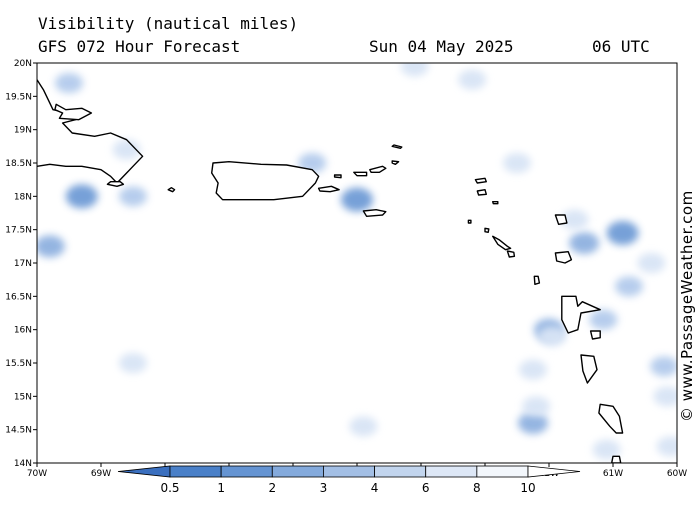 The height and width of the screenshot is (525, 700). I want to click on colorbar: 0.5 1 2 3 4 6 8 10, so click(349, 480).